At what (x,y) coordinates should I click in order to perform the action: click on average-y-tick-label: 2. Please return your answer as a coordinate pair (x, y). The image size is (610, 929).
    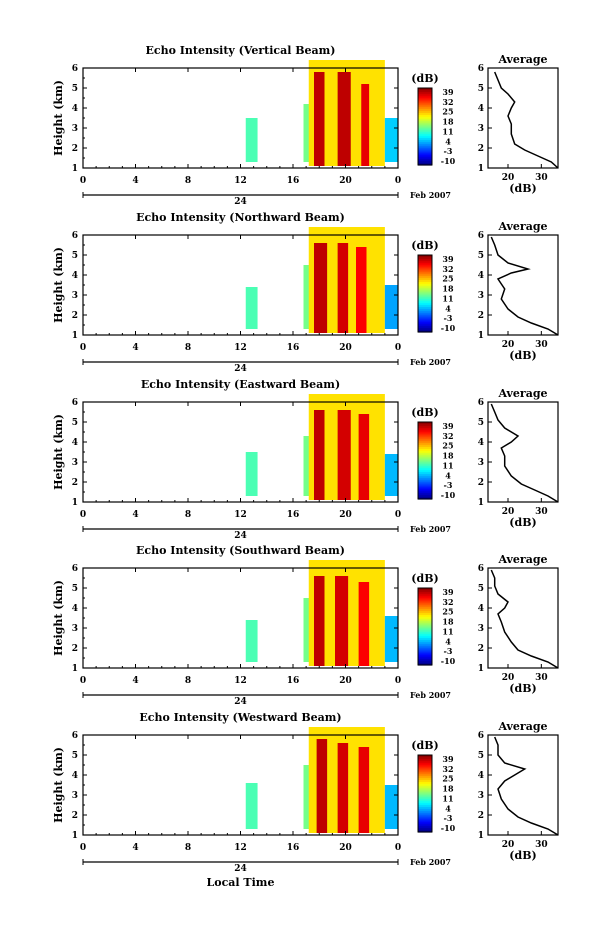
    Looking at the image, I should click on (481, 816).